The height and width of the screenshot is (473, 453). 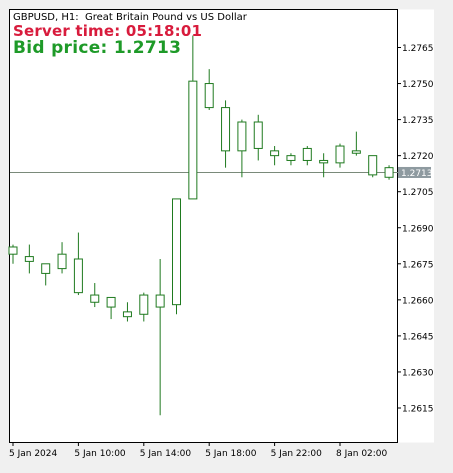 I want to click on time-tick-label: 5 Jan 18:00, so click(x=231, y=454).